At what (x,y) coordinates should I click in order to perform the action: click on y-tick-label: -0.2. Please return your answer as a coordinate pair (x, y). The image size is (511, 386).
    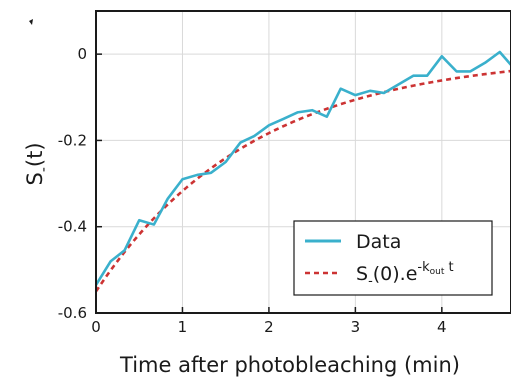
    Looking at the image, I should click on (72, 140).